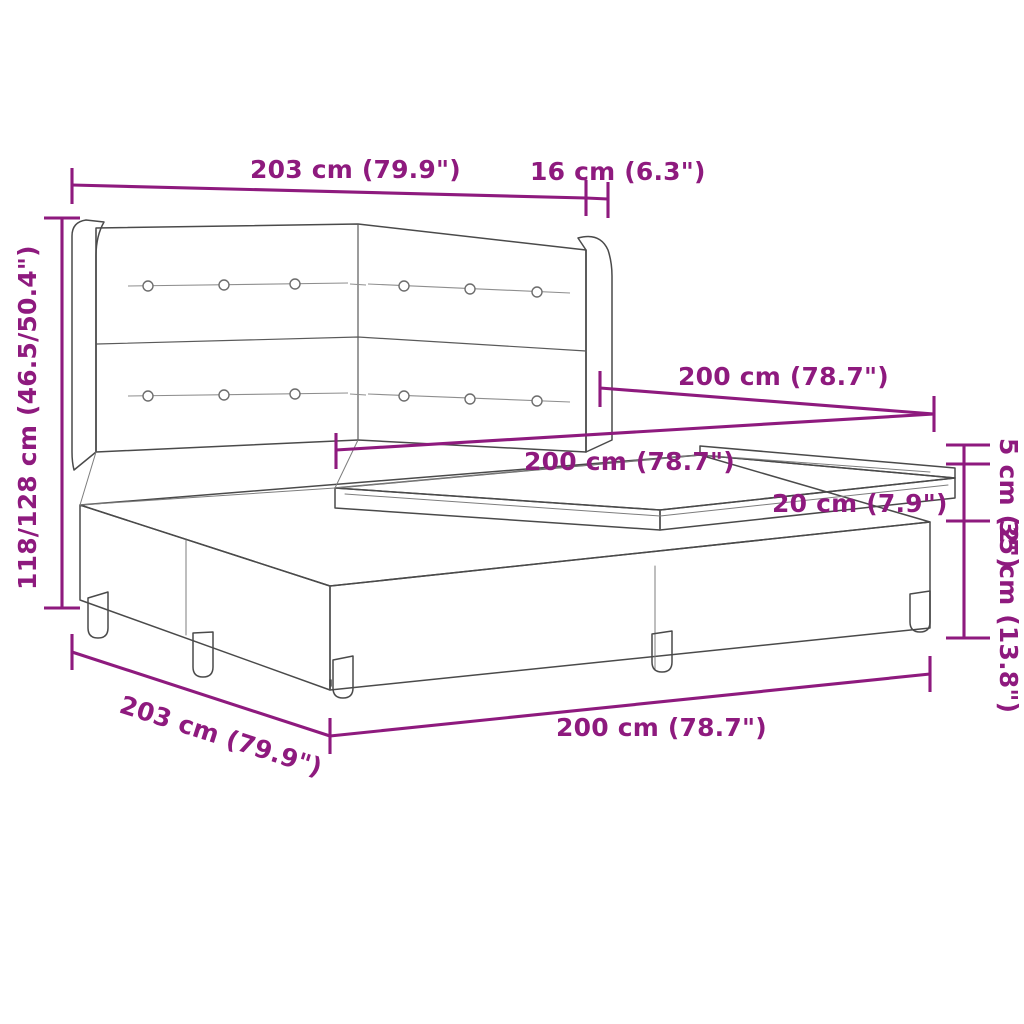 The width and height of the screenshot is (1024, 1024). What do you see at coordinates (207, 496) in the screenshot?
I see `platform-left-top` at bounding box center [207, 496].